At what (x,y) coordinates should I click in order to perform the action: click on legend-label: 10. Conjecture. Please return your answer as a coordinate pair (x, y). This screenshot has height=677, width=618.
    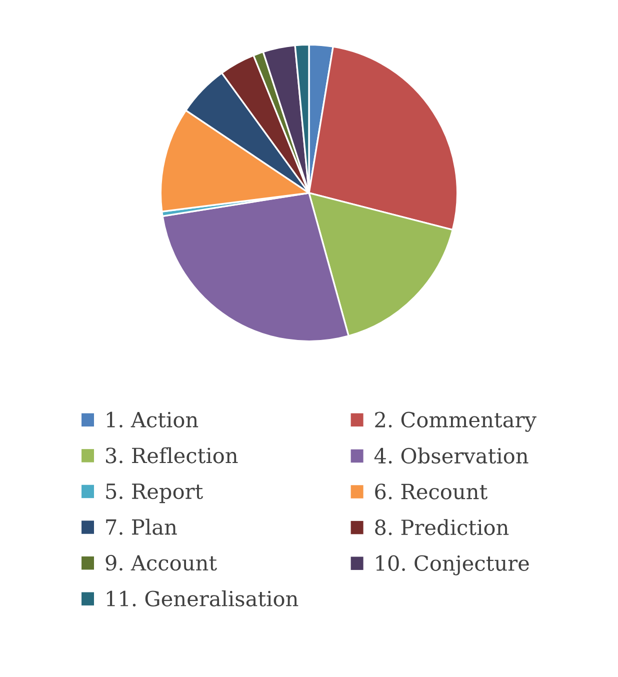
    Looking at the image, I should click on (452, 565).